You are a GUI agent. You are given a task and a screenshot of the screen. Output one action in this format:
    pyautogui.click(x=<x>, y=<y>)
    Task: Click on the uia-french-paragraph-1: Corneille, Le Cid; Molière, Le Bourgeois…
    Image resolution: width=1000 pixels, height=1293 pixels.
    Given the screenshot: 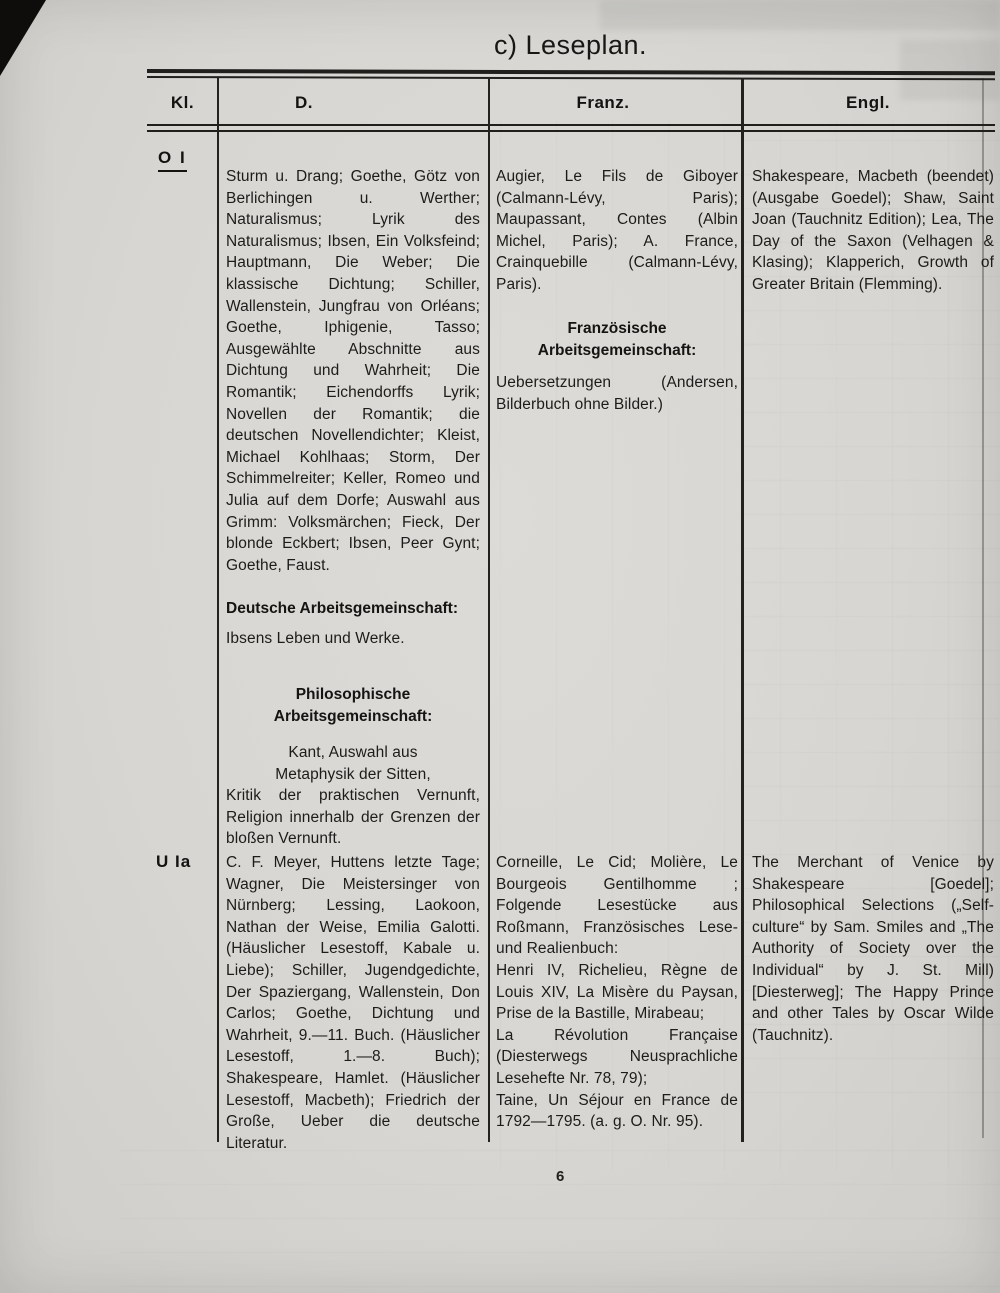 What is the action you would take?
    pyautogui.click(x=617, y=906)
    